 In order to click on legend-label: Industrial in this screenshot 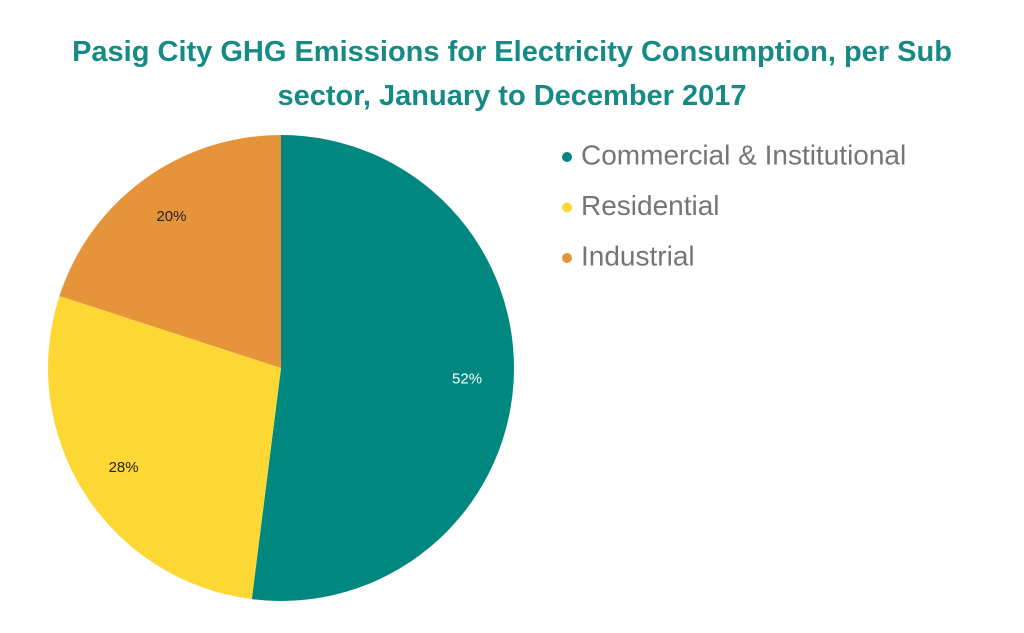, I will do `click(638, 255)`.